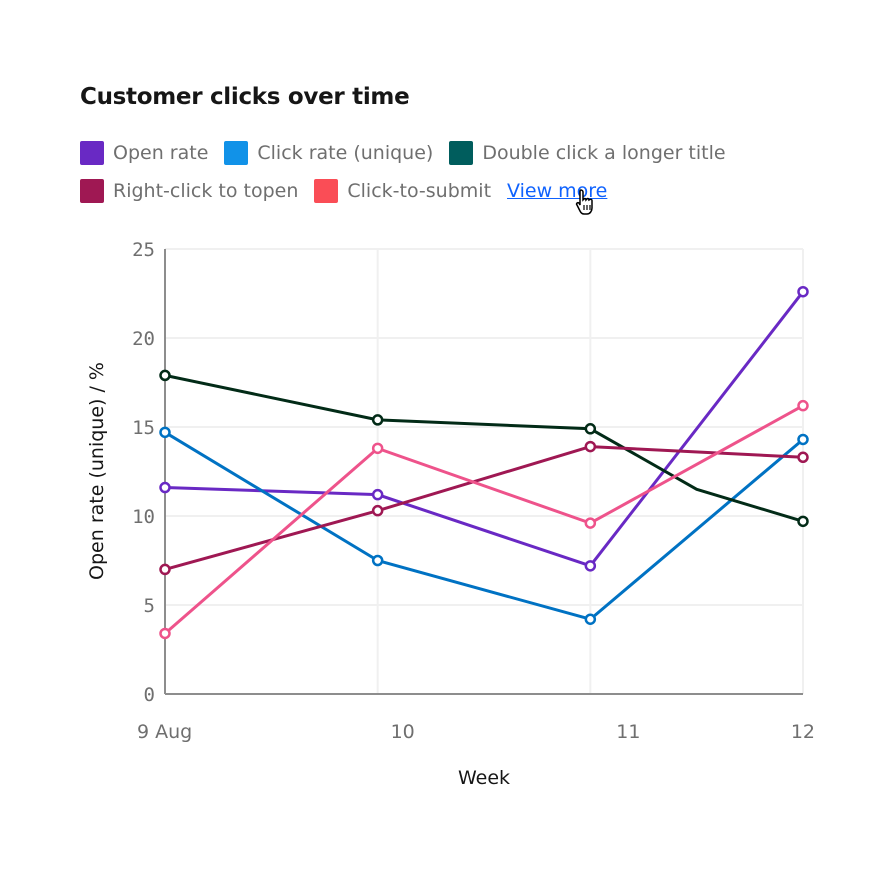 The width and height of the screenshot is (896, 896). I want to click on legend-item-double-click: Double click a longer title, so click(587, 153).